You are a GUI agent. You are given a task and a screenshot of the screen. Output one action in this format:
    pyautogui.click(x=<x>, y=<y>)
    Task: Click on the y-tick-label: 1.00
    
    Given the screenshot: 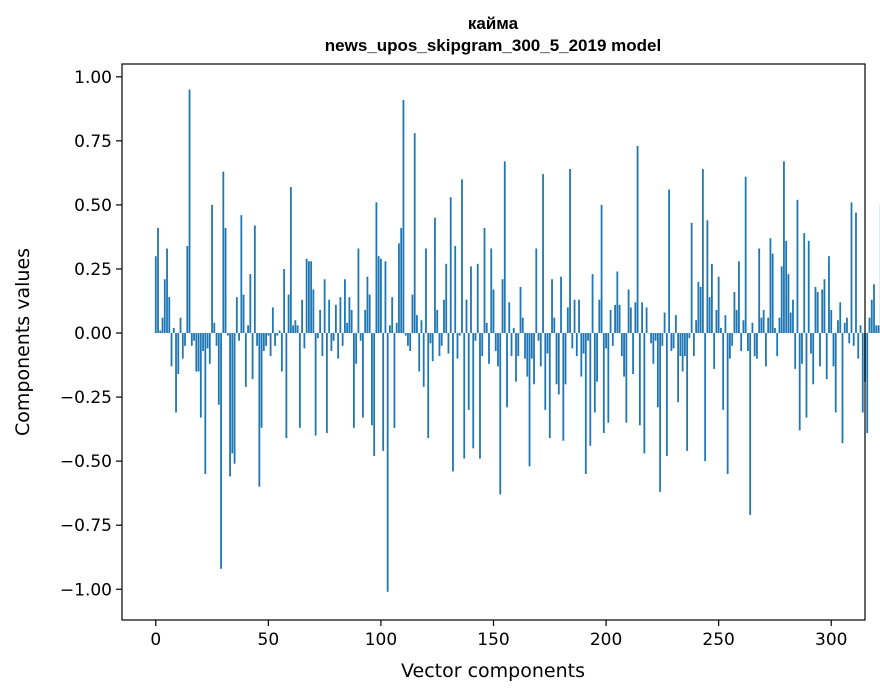 What is the action you would take?
    pyautogui.click(x=93, y=78)
    